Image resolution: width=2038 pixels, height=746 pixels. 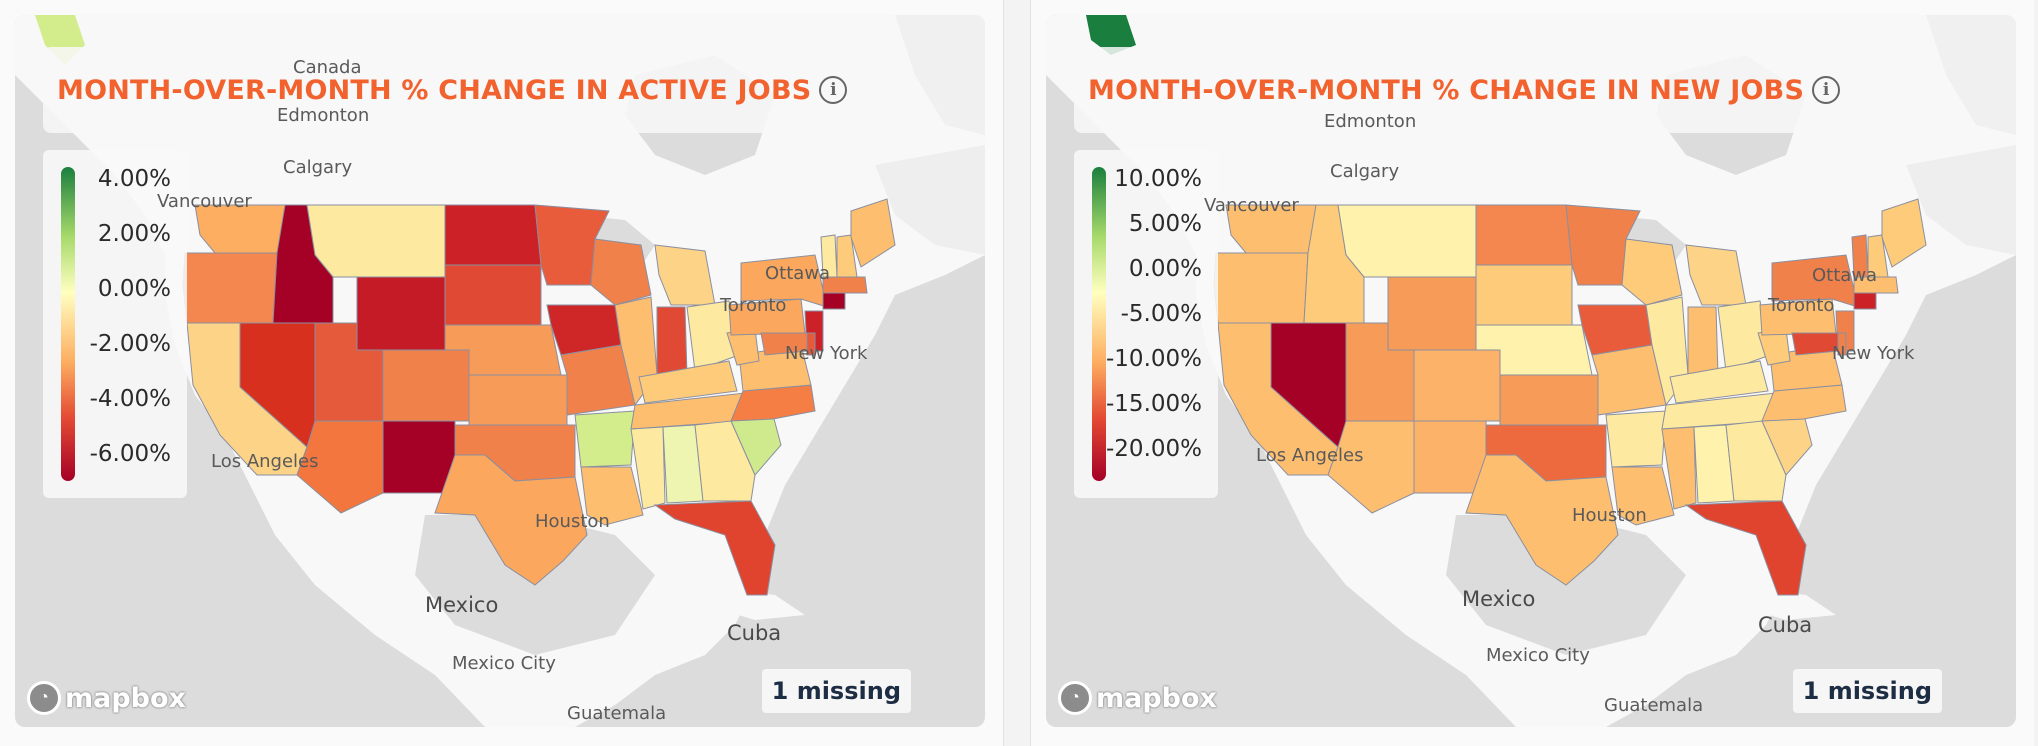 I want to click on active-state-mt, so click(x=376, y=241).